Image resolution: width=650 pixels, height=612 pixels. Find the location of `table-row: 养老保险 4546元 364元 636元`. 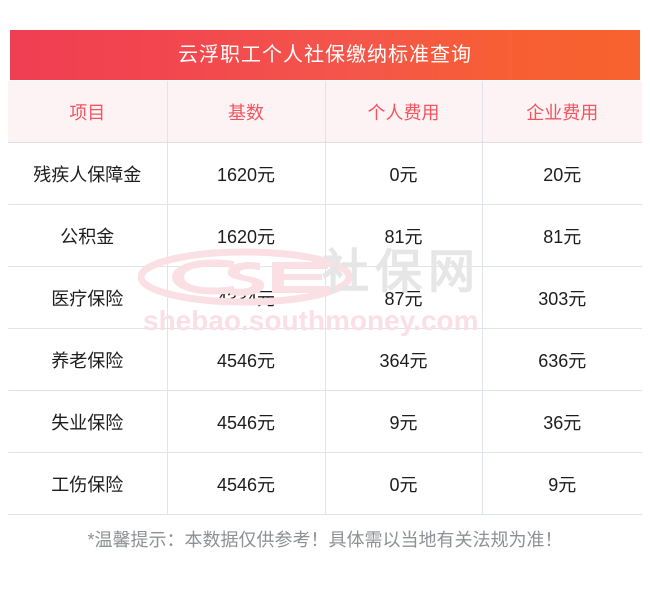

table-row: 养老保险 4546元 364元 636元 is located at coordinates (325, 359).